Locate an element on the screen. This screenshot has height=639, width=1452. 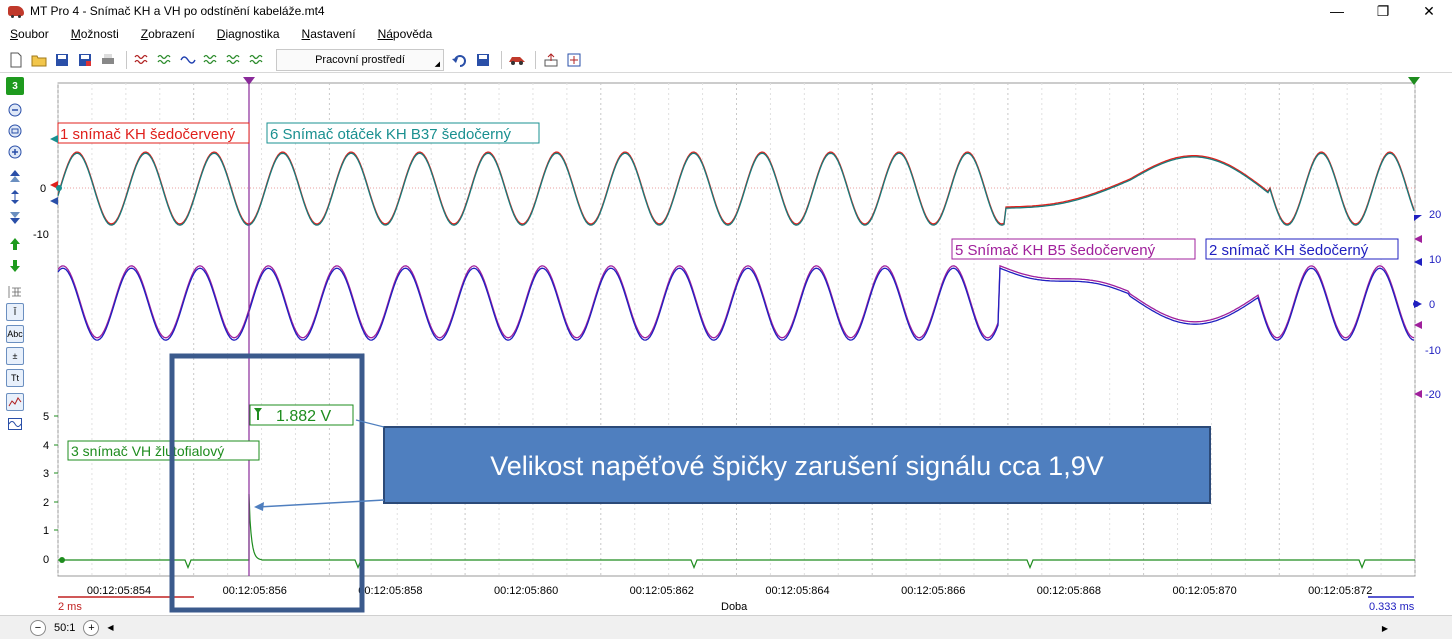
right-axis-tick: -10 is located at coordinates (1433, 351).